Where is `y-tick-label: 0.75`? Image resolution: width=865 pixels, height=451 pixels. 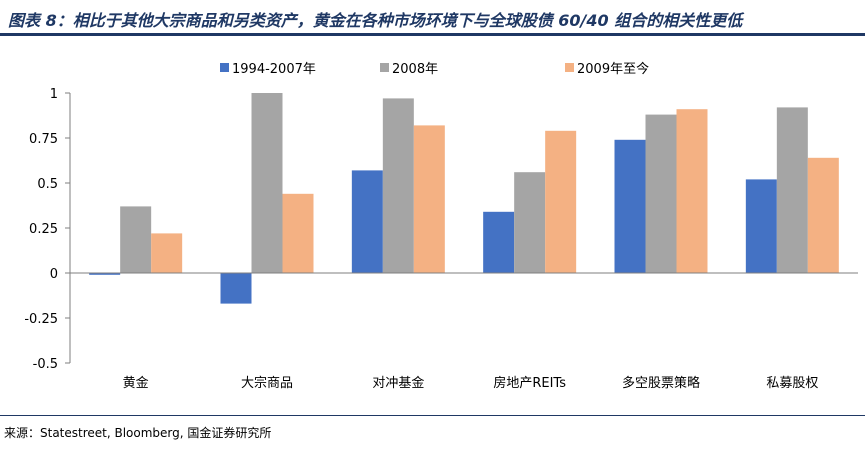 y-tick-label: 0.75 is located at coordinates (43, 139).